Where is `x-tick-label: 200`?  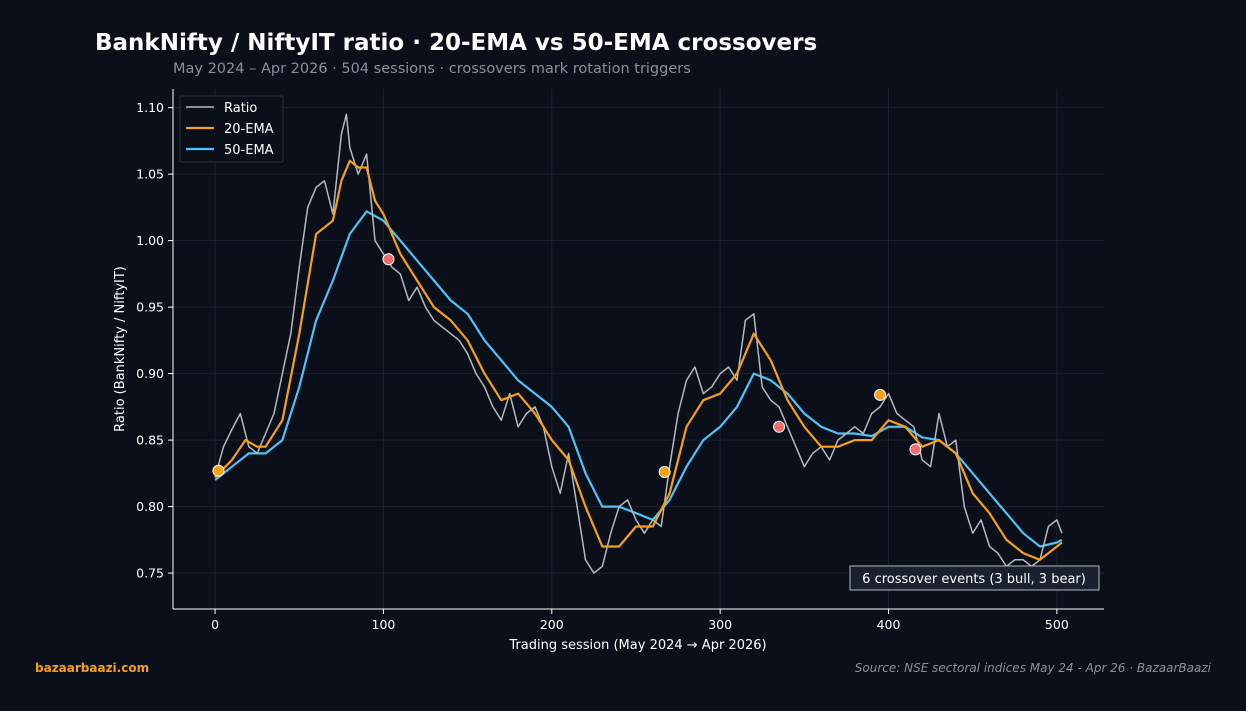 x-tick-label: 200 is located at coordinates (552, 624).